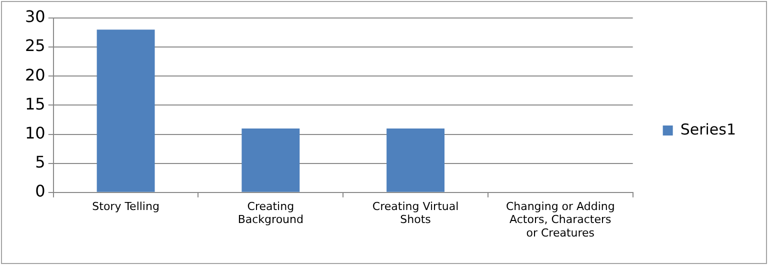 The image size is (768, 265). I want to click on x-tick-label: Creating Background, so click(271, 213).